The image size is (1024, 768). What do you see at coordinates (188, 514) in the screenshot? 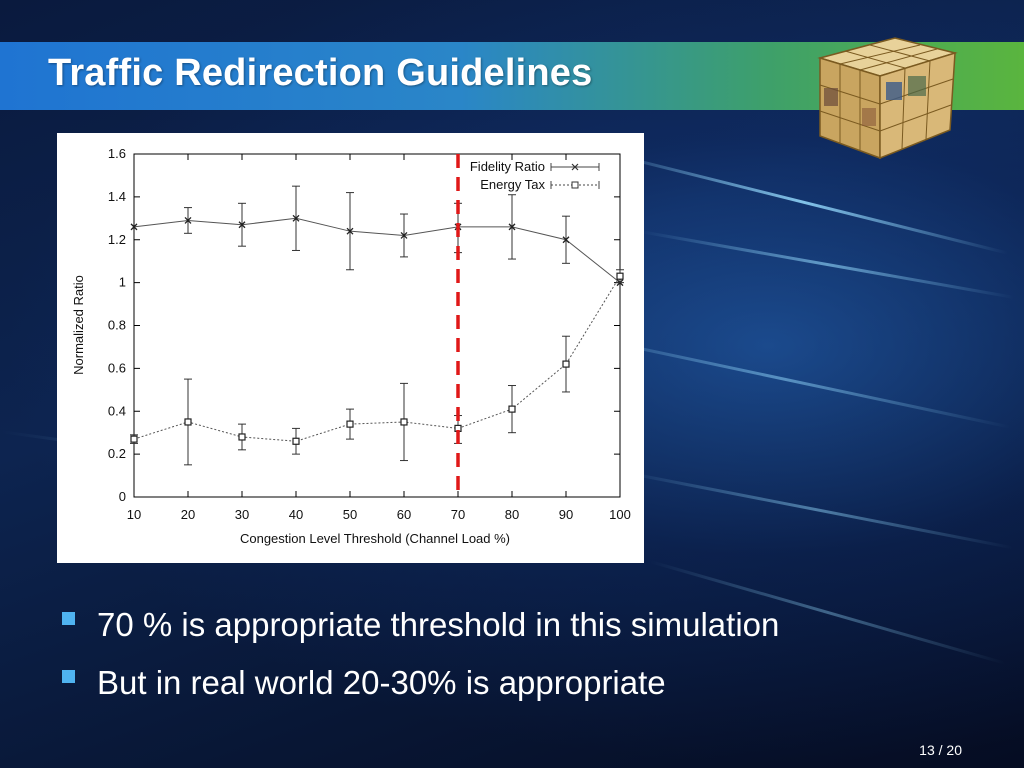
I see `x-tick-label: 20` at bounding box center [188, 514].